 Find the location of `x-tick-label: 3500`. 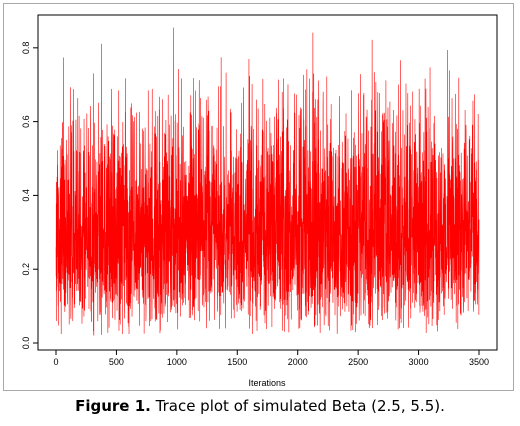

x-tick-label: 3500 is located at coordinates (479, 362).